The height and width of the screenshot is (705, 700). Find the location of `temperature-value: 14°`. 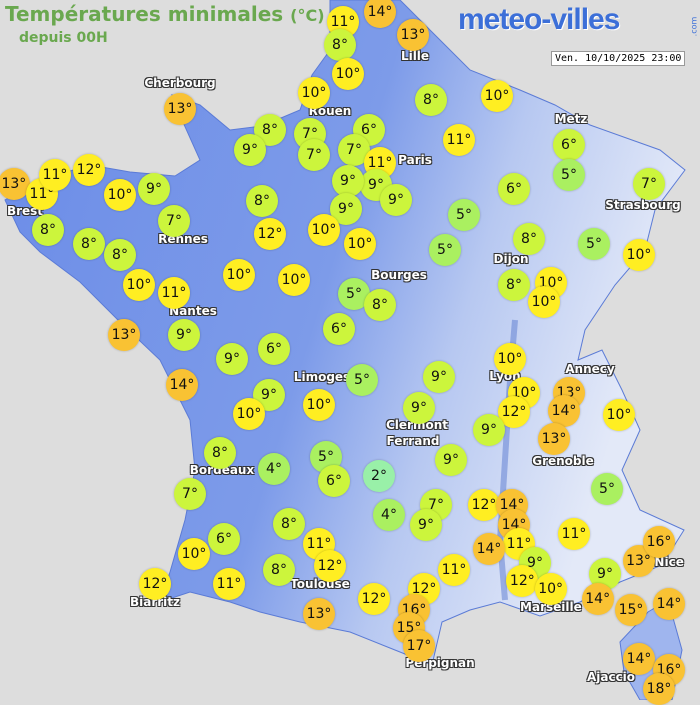

temperature-value: 14° is located at coordinates (380, 12).